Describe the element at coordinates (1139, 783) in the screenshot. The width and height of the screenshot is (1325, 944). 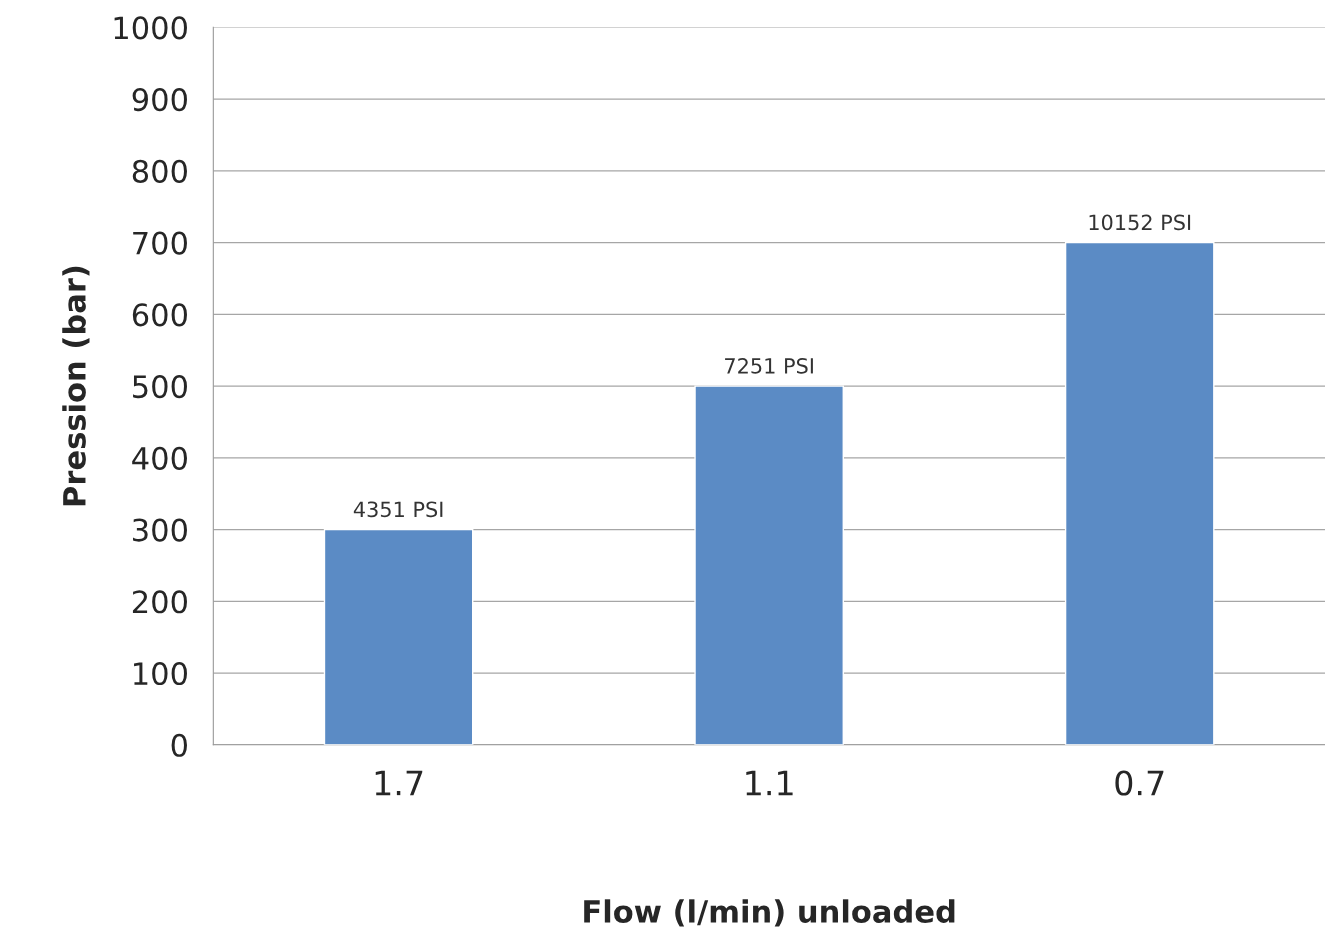
I see `x-tick-label: 0.7` at that location.